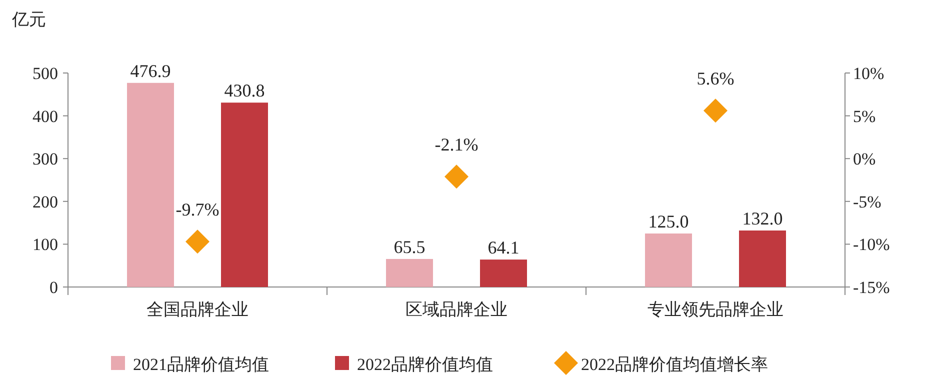 This screenshot has height=386, width=945. Describe the element at coordinates (715, 78) in the screenshot. I see `data-label: 5.6%` at that location.